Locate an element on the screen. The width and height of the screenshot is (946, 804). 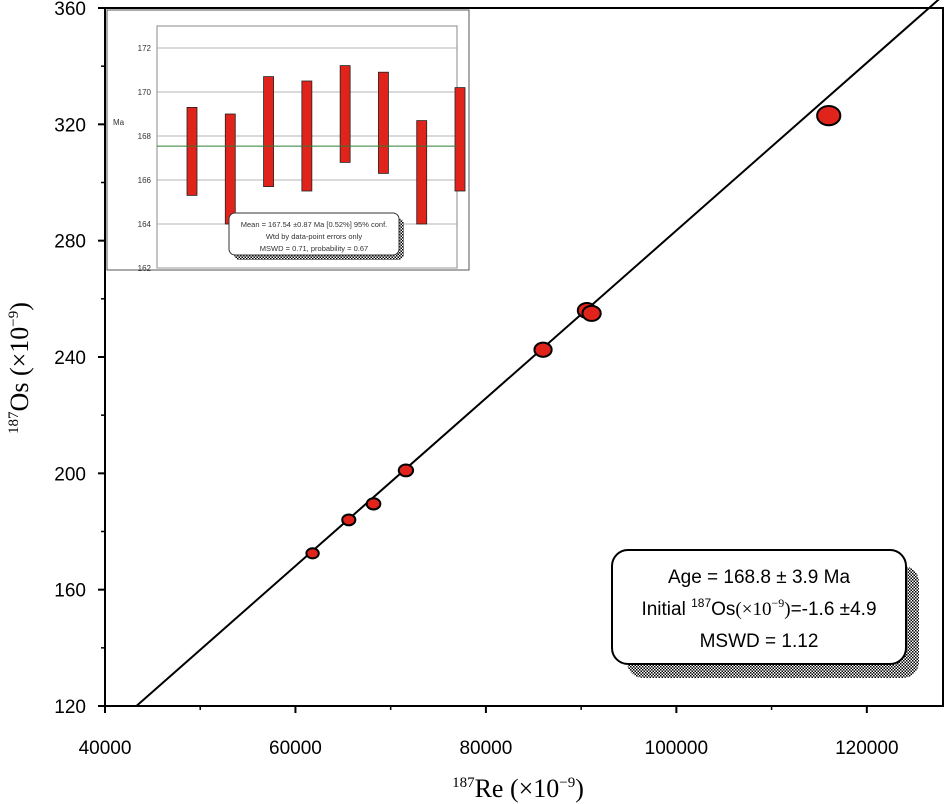
x-tick-labels: 40000 60000 80000 100000 120000 is located at coordinates (489, 748).